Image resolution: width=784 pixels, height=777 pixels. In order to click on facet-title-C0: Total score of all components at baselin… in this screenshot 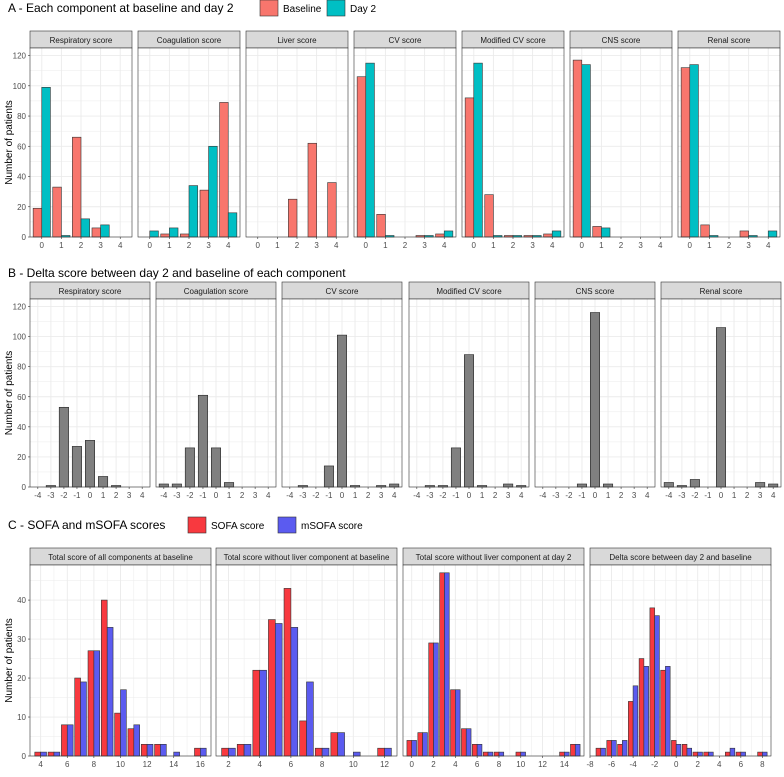, I will do `click(120, 557)`.